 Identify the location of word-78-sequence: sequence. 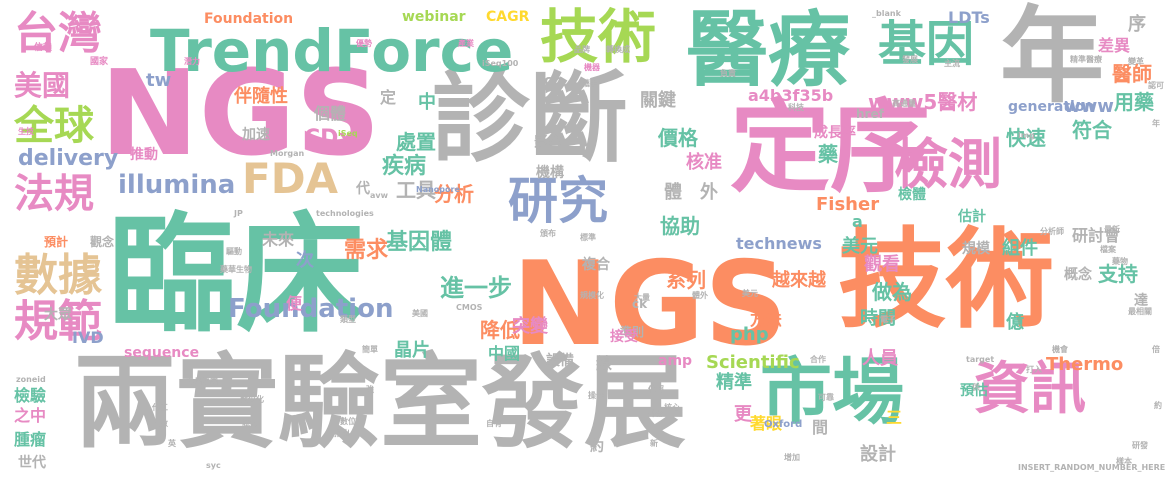
(162, 353).